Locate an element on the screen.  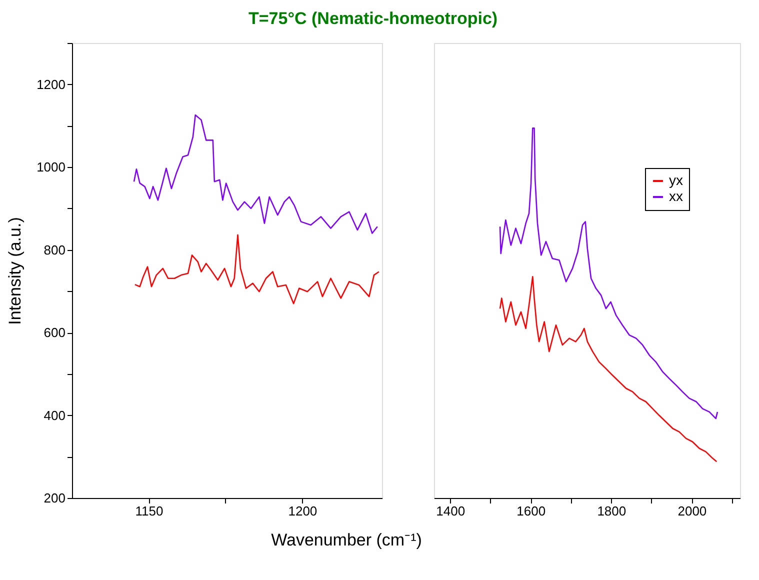
x-tick-label: 1150 is located at coordinates (149, 511).